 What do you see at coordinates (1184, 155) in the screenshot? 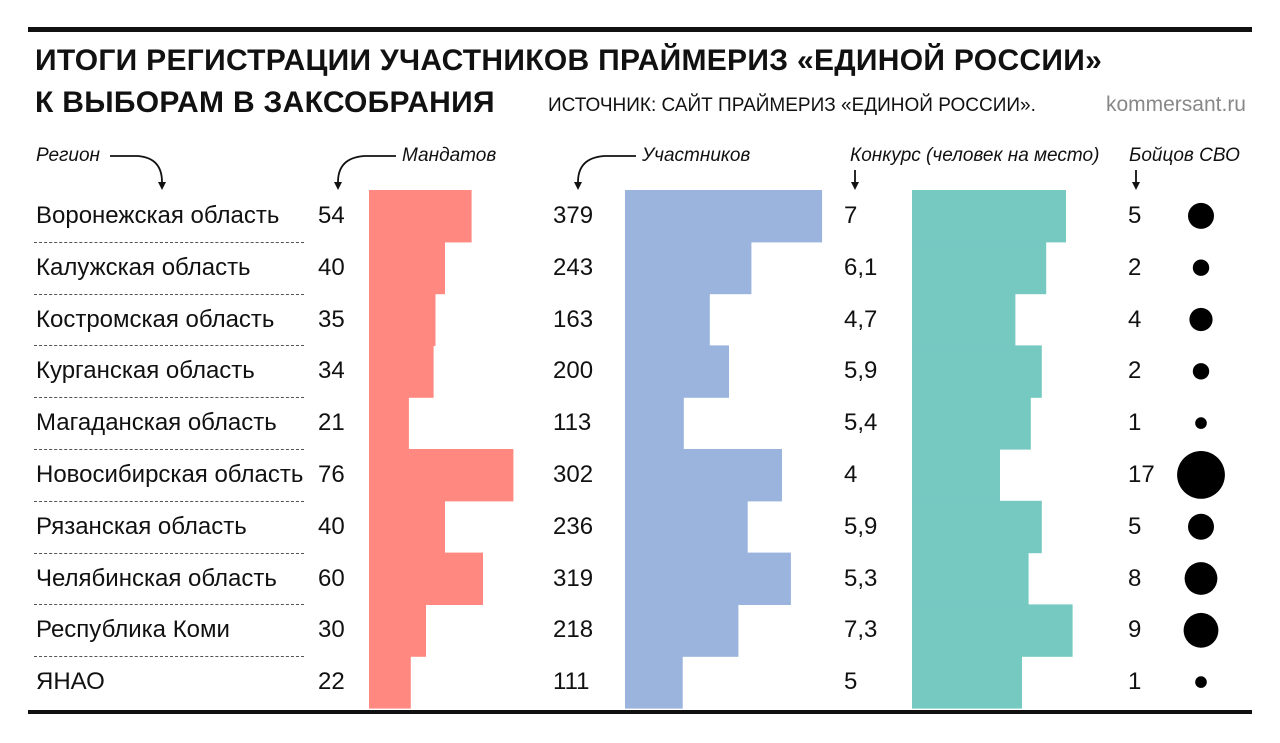
I see `column-header-svo: Бойцов СВО` at bounding box center [1184, 155].